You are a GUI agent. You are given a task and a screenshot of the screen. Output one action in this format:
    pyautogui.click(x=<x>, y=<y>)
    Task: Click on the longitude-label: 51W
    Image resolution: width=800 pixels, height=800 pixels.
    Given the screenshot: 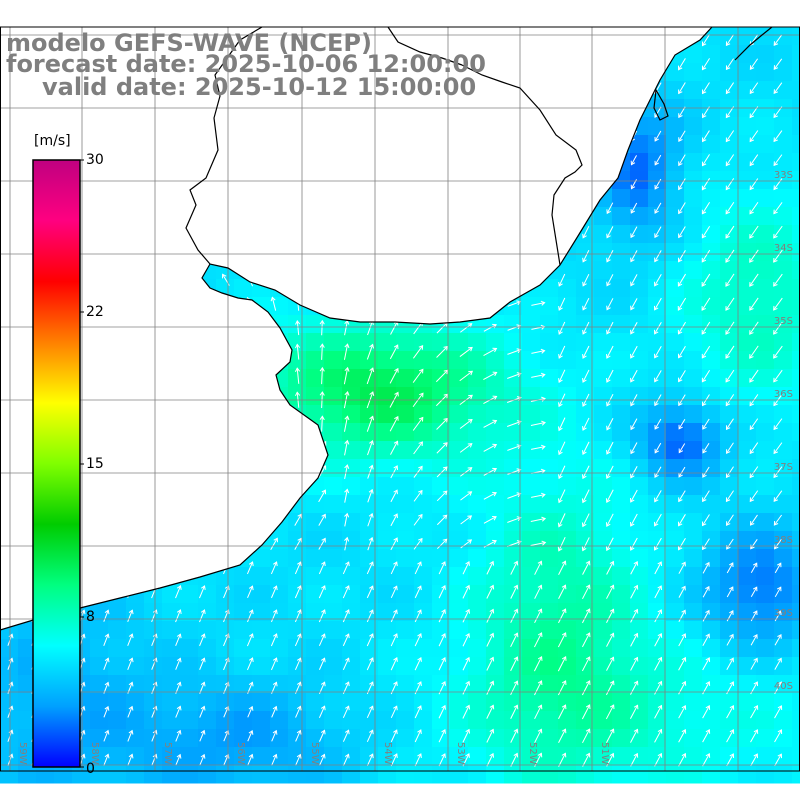 What is the action you would take?
    pyautogui.click(x=604, y=753)
    